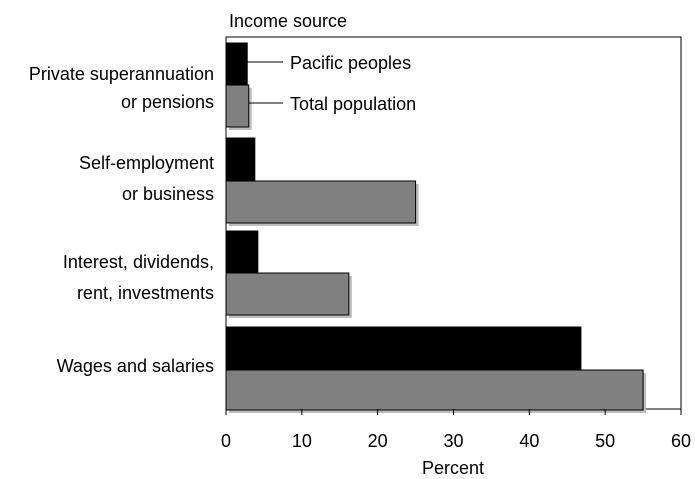  What do you see at coordinates (453, 468) in the screenshot?
I see `x-axis-title: Percent` at bounding box center [453, 468].